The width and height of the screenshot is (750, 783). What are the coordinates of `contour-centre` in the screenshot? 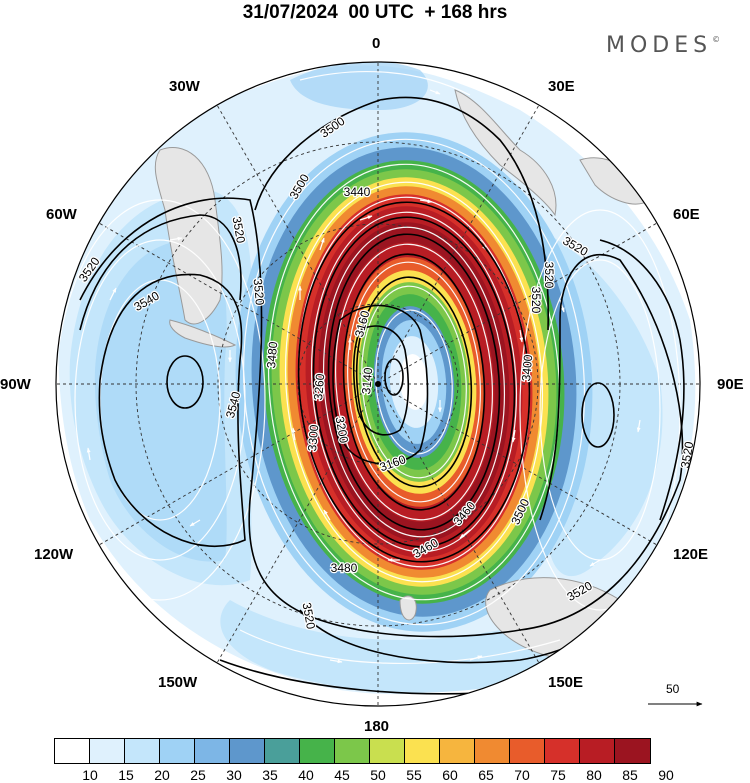 It's located at (394, 377).